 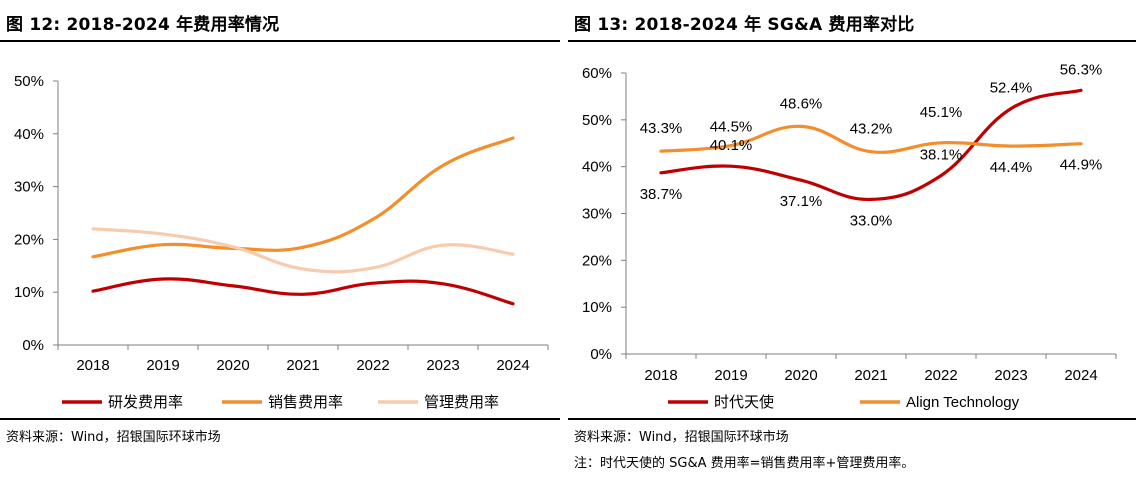 I want to click on y-tick-label: 60%, so click(x=597, y=73).